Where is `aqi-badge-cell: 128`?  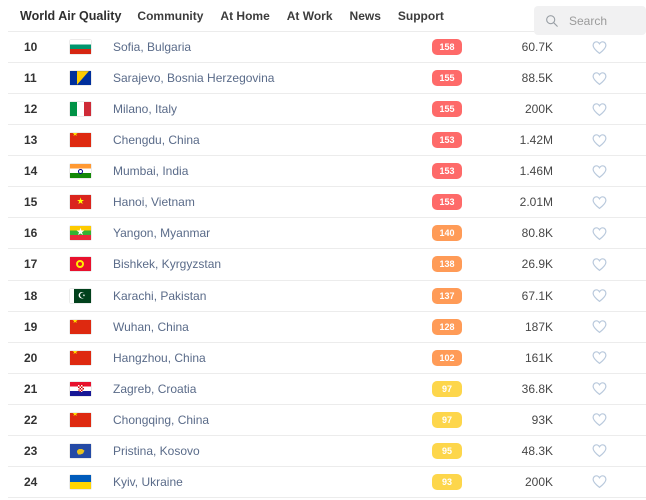
aqi-badge-cell: 128 is located at coordinates (447, 327).